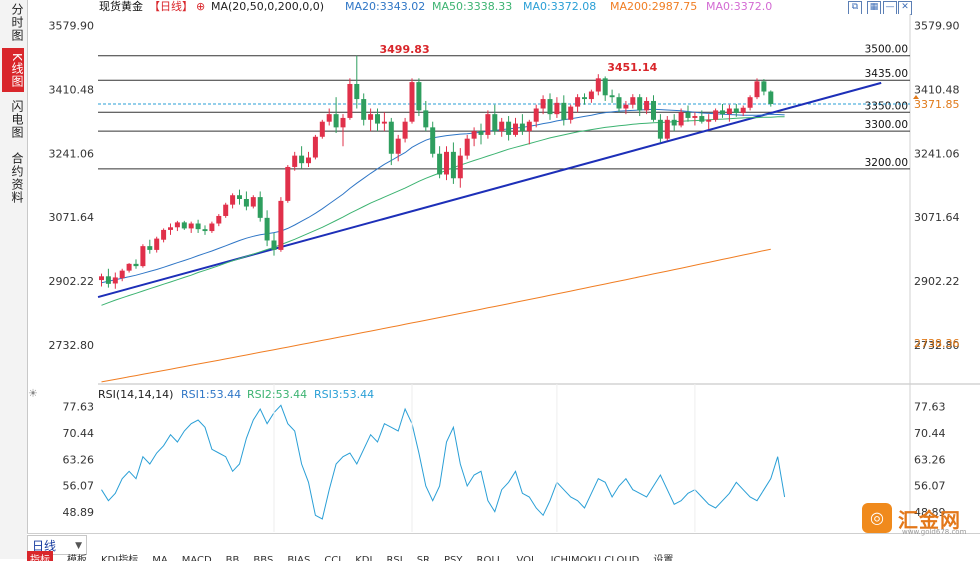  I want to click on restore-icon: ⧉, so click(855, 8).